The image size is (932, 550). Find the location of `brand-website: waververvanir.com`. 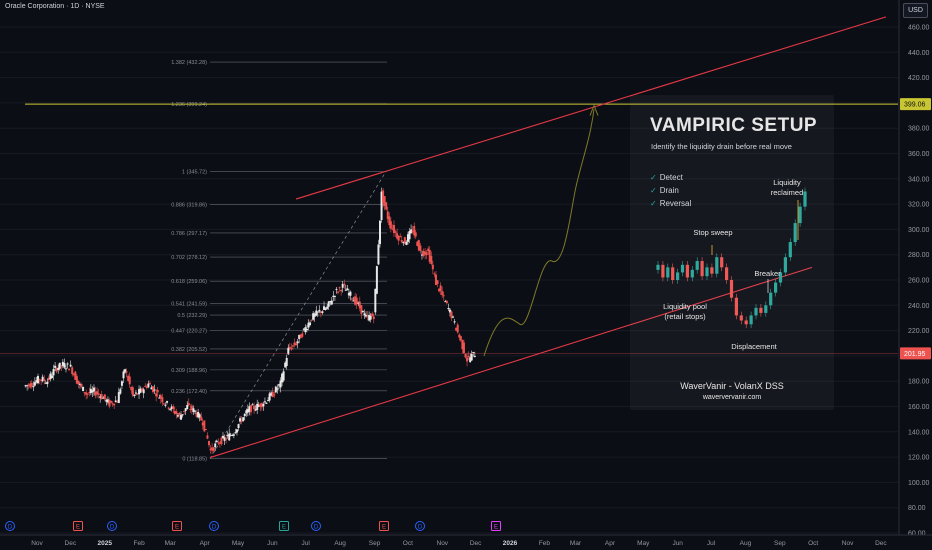

brand-website: waververvanir.com is located at coordinates (732, 397).